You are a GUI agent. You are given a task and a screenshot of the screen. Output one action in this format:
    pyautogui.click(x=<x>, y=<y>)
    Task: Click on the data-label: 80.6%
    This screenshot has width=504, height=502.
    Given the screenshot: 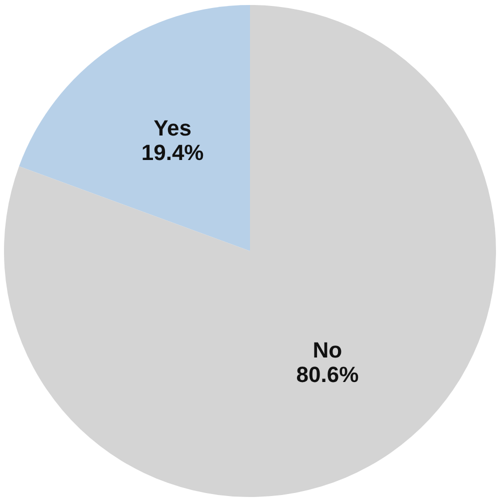 What is the action you would take?
    pyautogui.click(x=327, y=374)
    